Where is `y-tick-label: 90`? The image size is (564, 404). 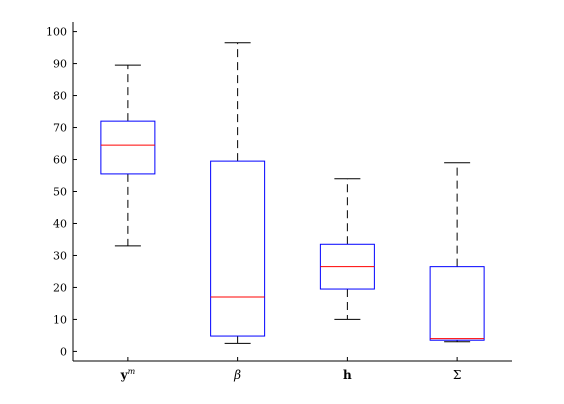 y-tick-label: 90 is located at coordinates (60, 64).